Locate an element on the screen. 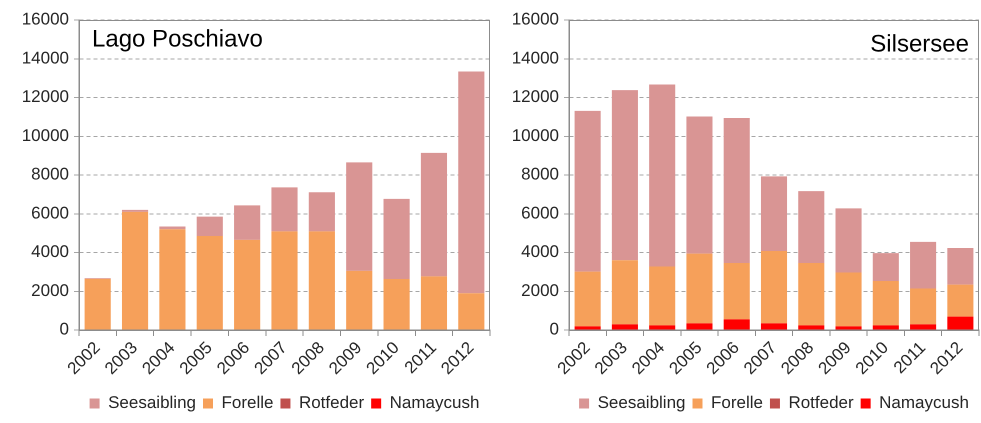  chart-title: Lago Poschiavo is located at coordinates (177, 39).